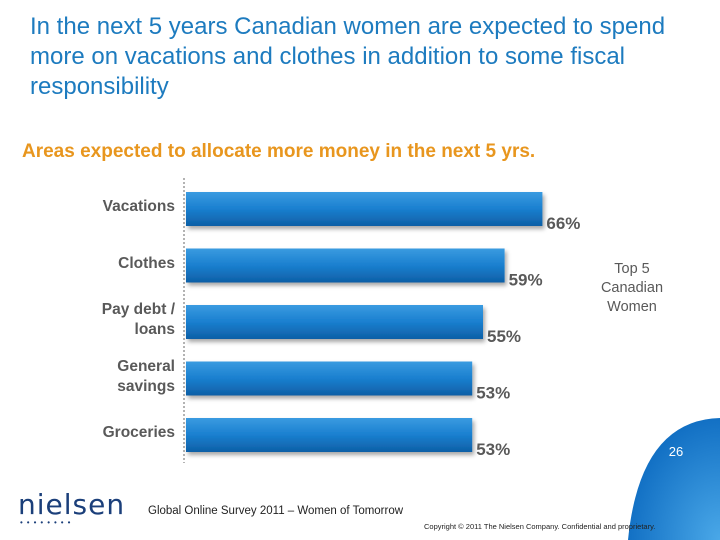 The height and width of the screenshot is (540, 720). Describe the element at coordinates (674, 479) in the screenshot. I see `corner-accent-shape` at that location.